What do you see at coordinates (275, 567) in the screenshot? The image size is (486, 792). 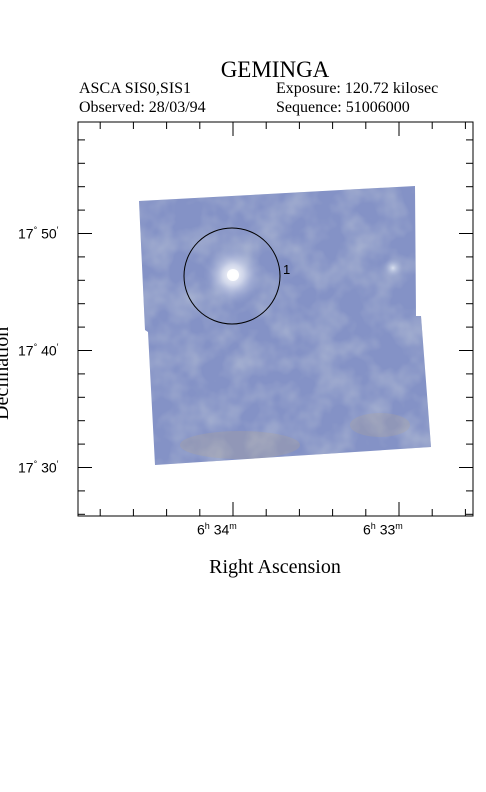 I see `x-axis-label: Right Ascension` at bounding box center [275, 567].